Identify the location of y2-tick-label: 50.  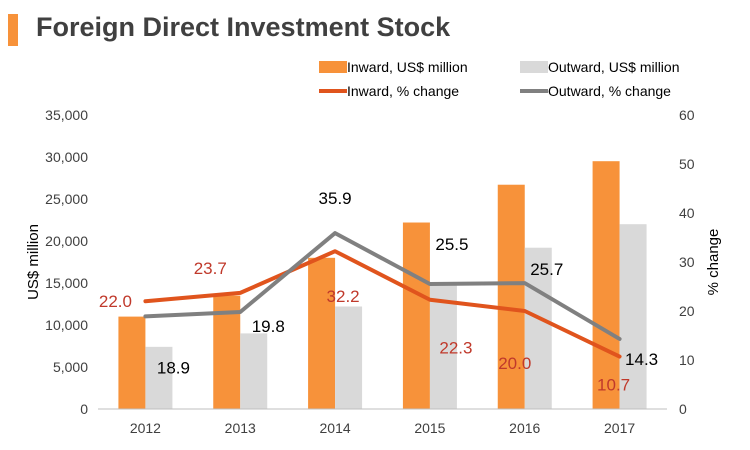
(687, 164).